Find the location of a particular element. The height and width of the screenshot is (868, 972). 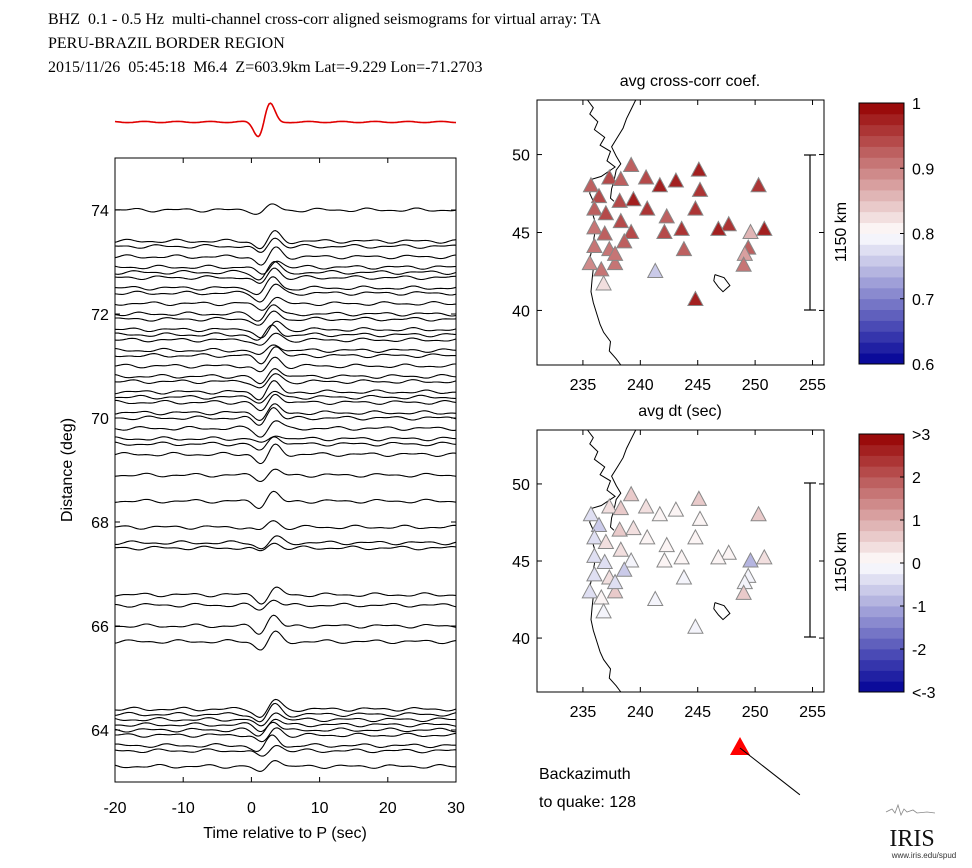

colorbar-tick-label: >3 is located at coordinates (921, 435).